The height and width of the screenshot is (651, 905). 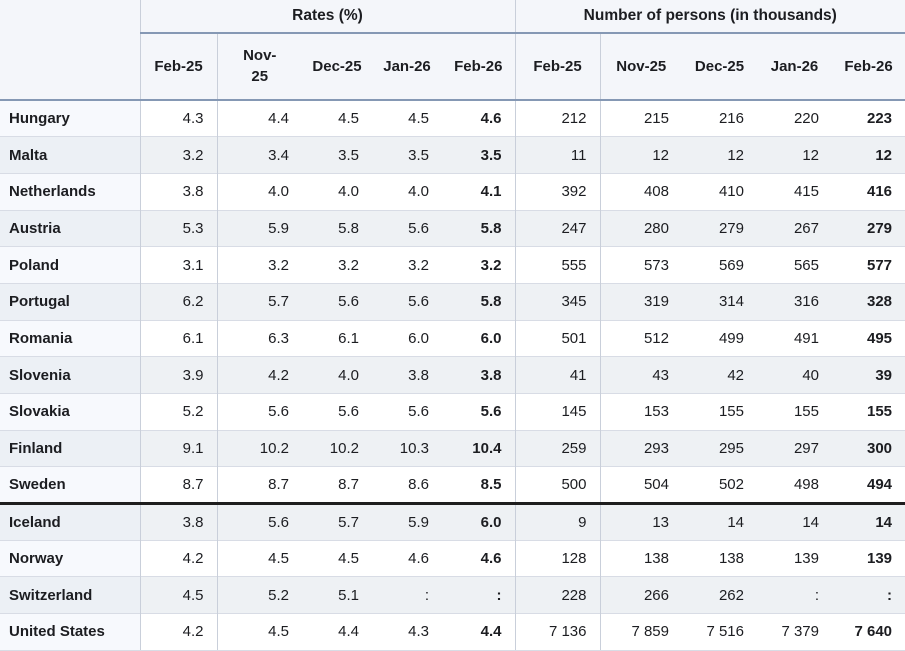 What do you see at coordinates (259, 595) in the screenshot?
I see `rate-cell: 5.2` at bounding box center [259, 595].